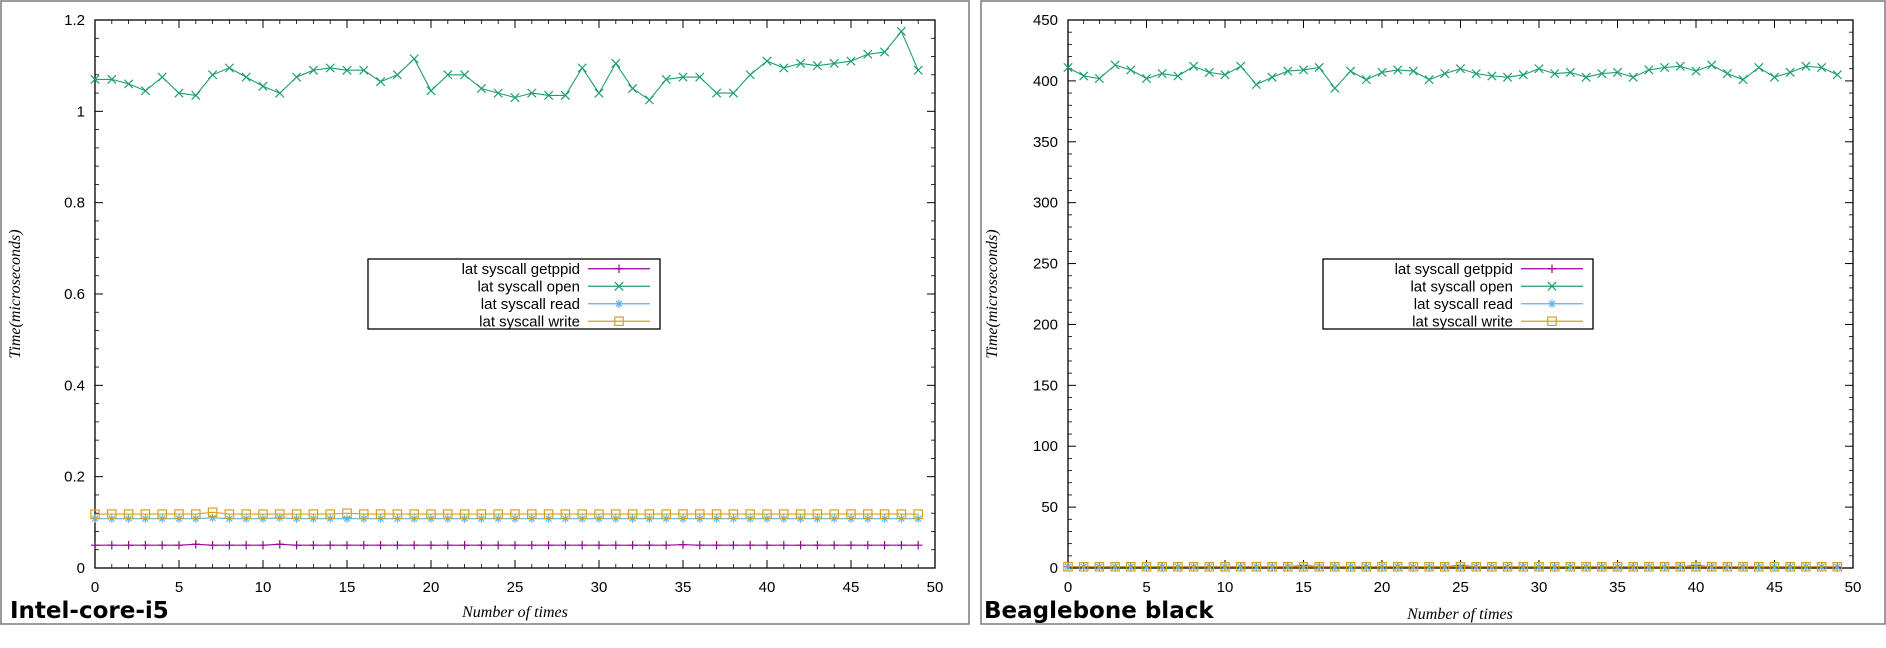  Describe the element at coordinates (767, 587) in the screenshot. I see `x-tick-label: 40` at that location.